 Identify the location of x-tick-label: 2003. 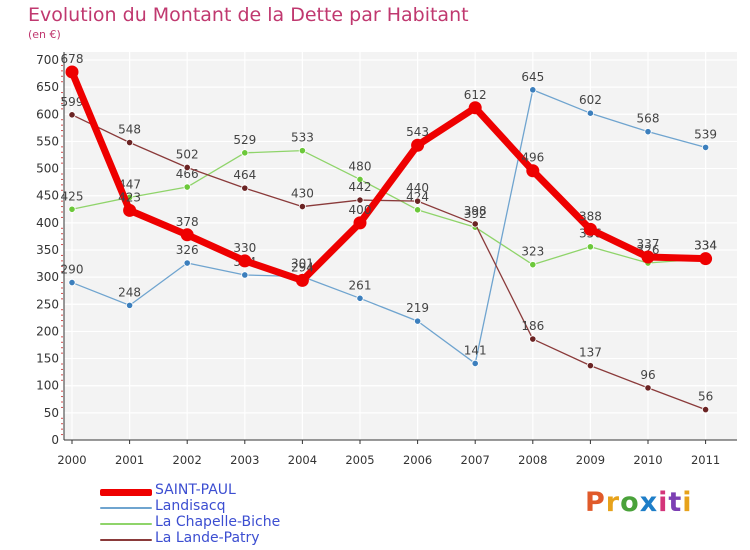
(244, 460).